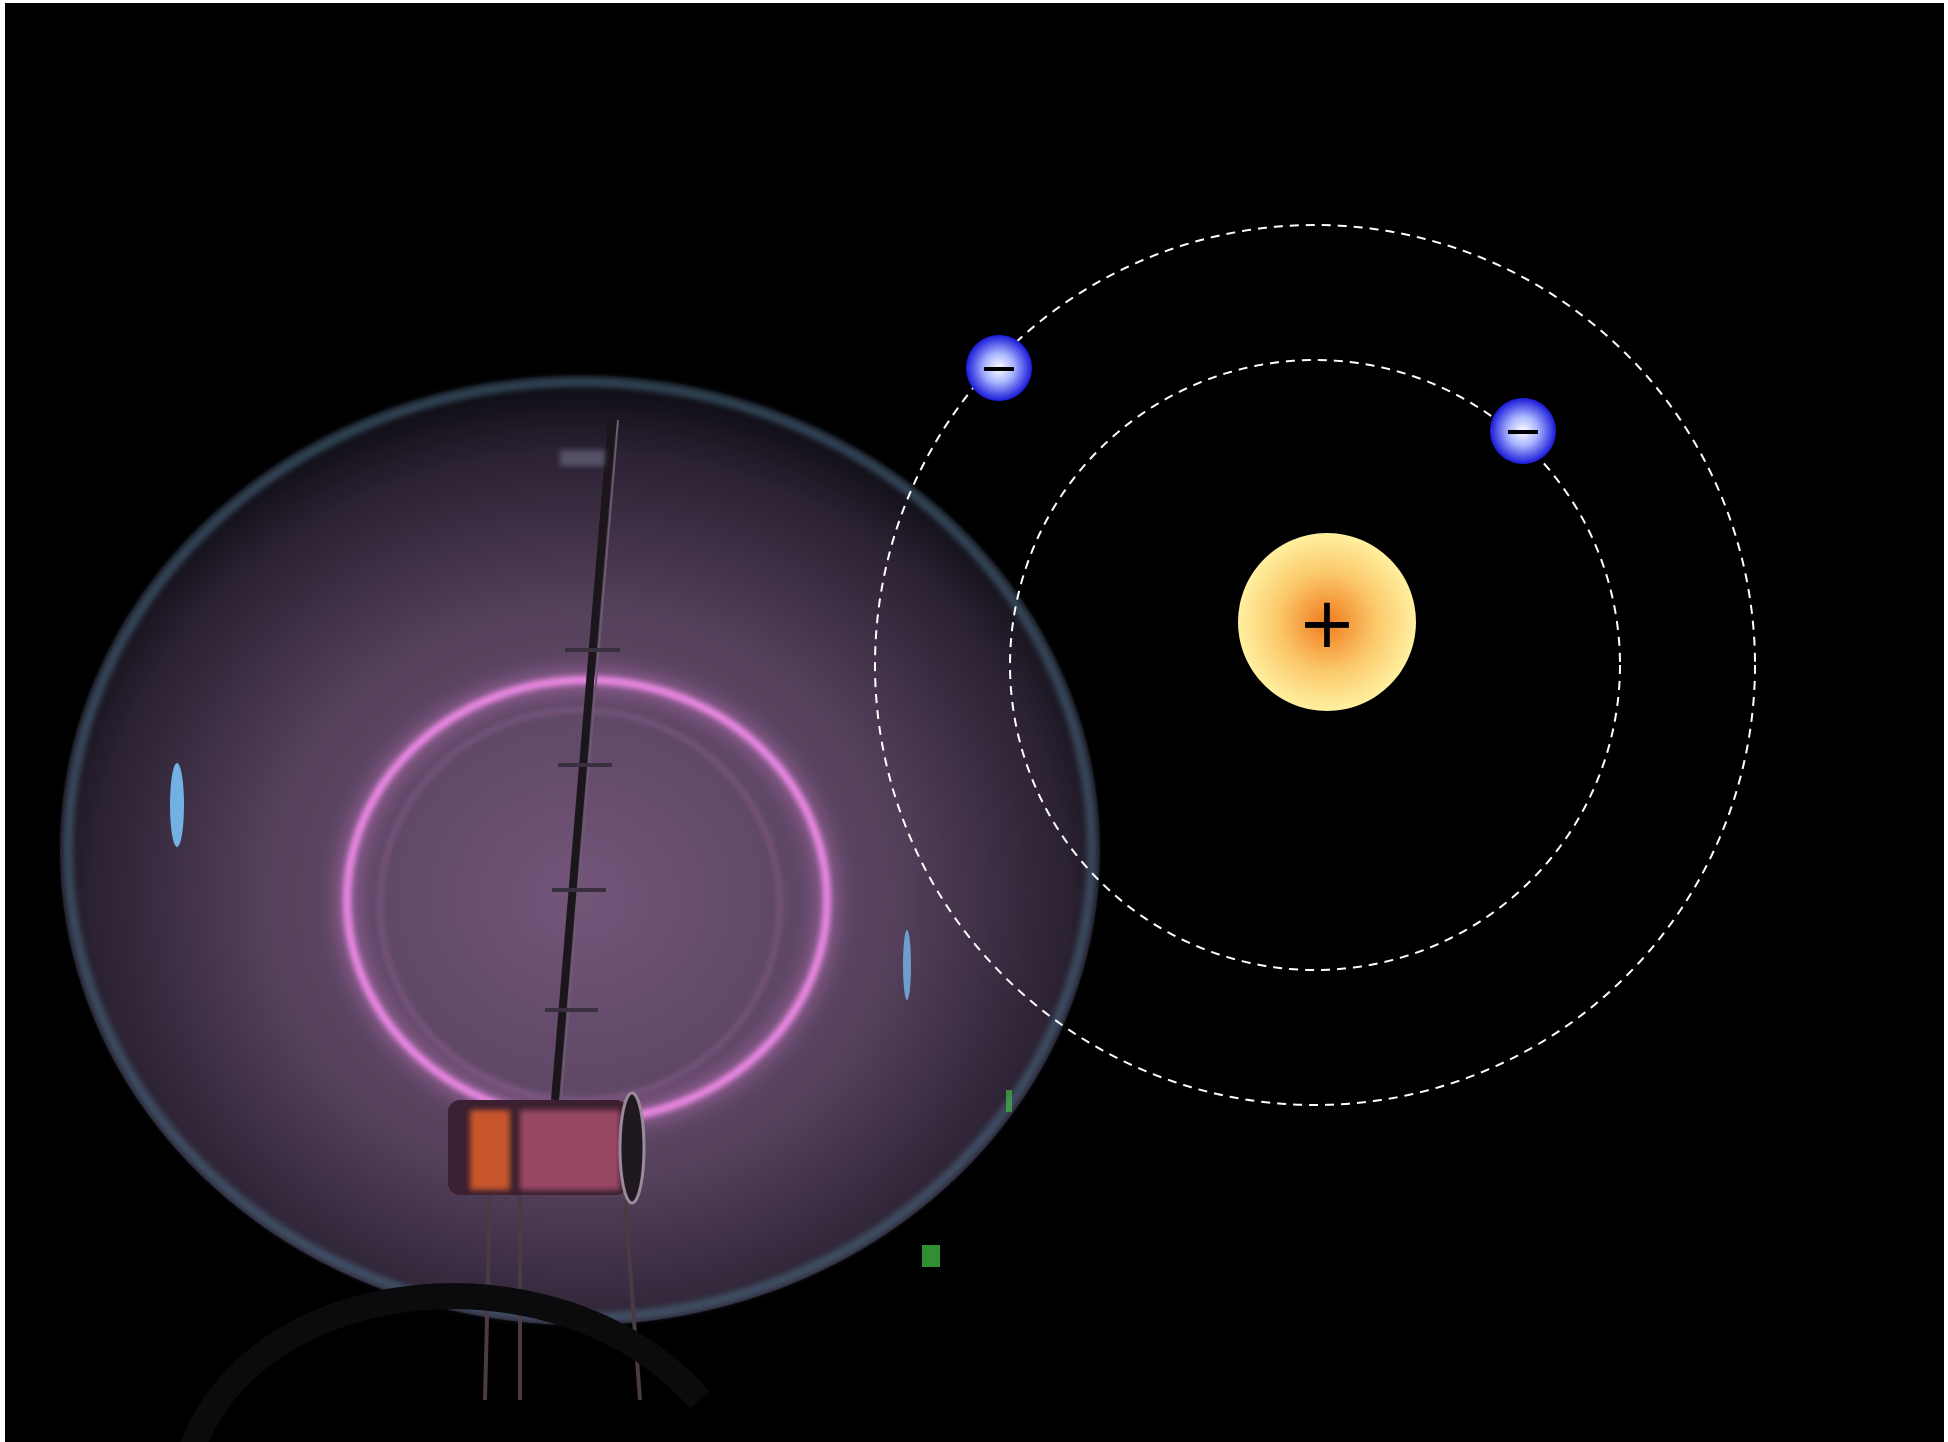 The image size is (1948, 1442). I want to click on nucleus: +, so click(1327, 622).